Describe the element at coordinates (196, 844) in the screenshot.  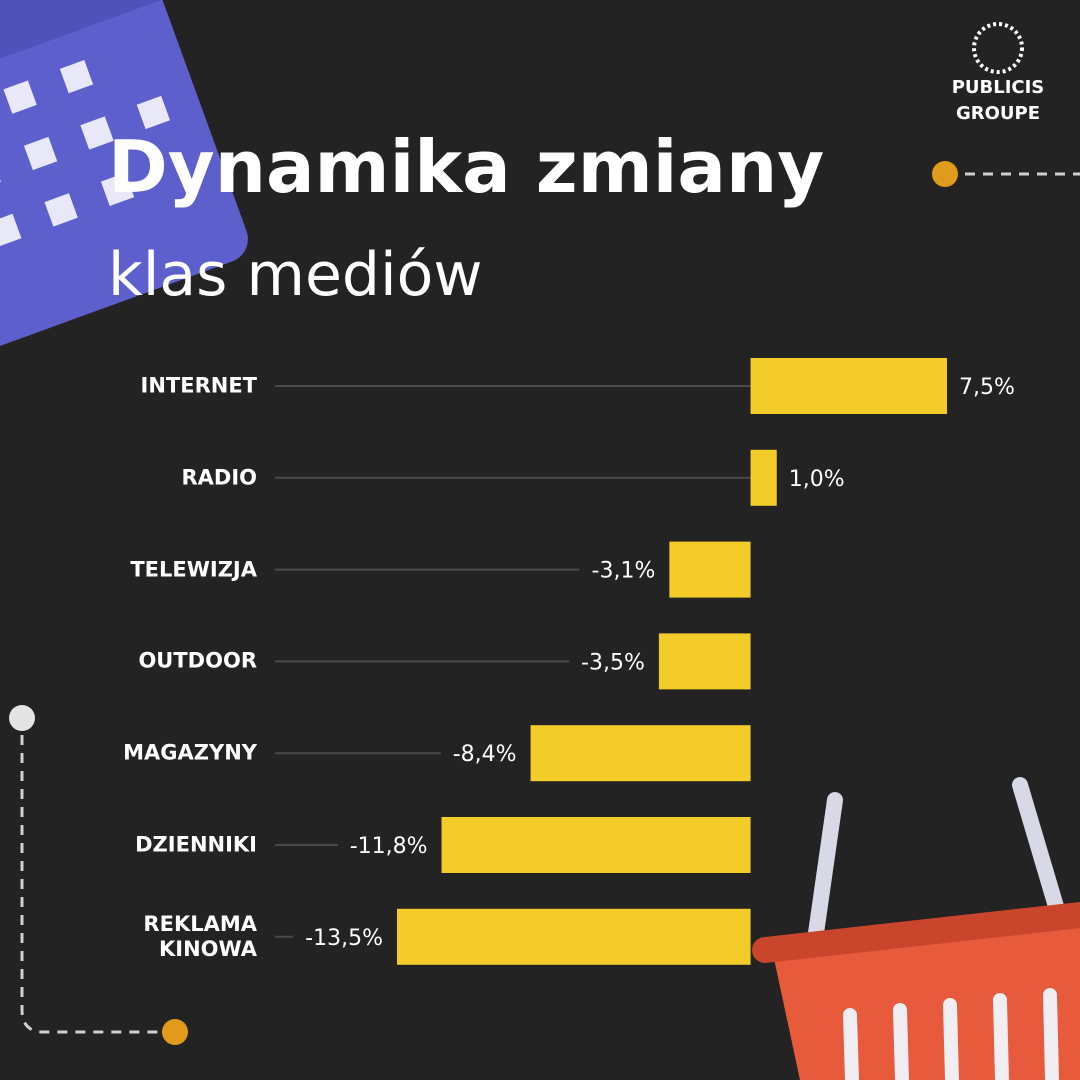
I see `category-label: DZIENNIKI` at that location.